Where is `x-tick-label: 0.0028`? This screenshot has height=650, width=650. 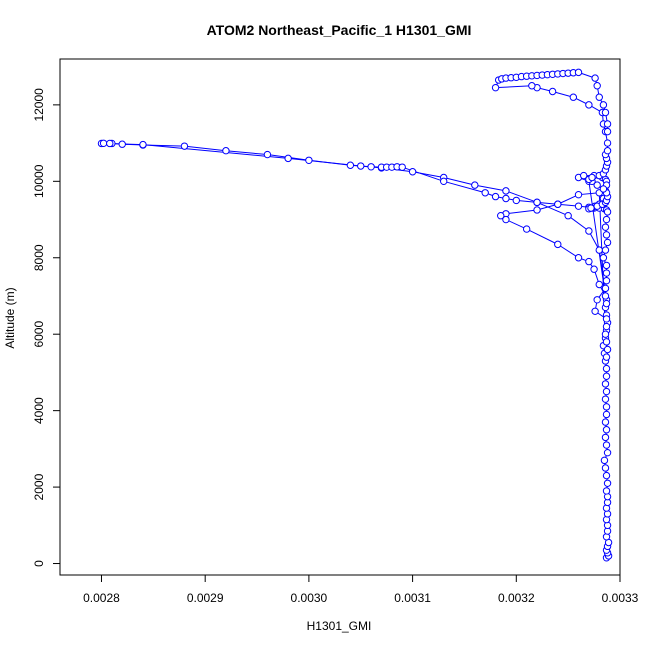 x-tick-label: 0.0028 is located at coordinates (101, 598).